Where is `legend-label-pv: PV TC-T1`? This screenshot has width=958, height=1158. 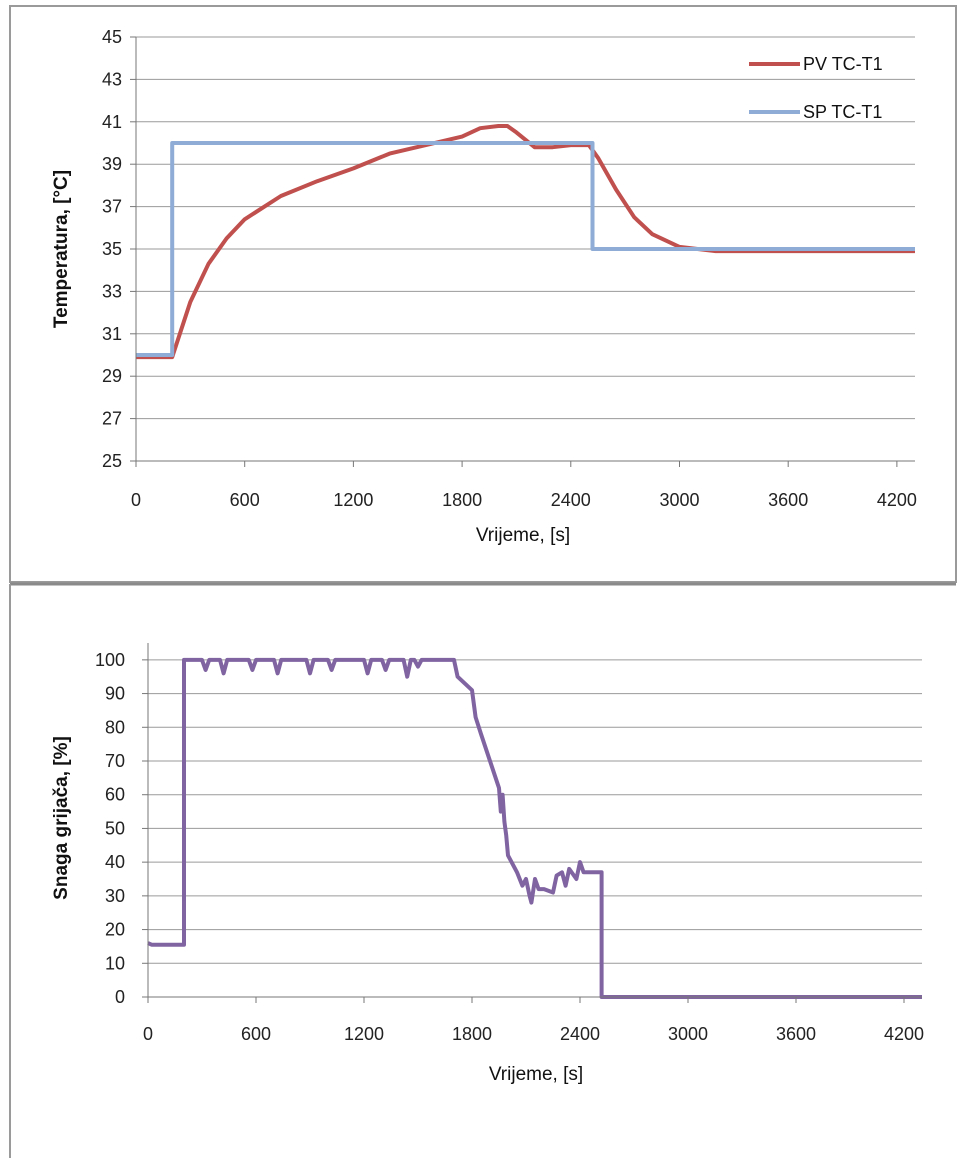 legend-label-pv: PV TC-T1 is located at coordinates (843, 64).